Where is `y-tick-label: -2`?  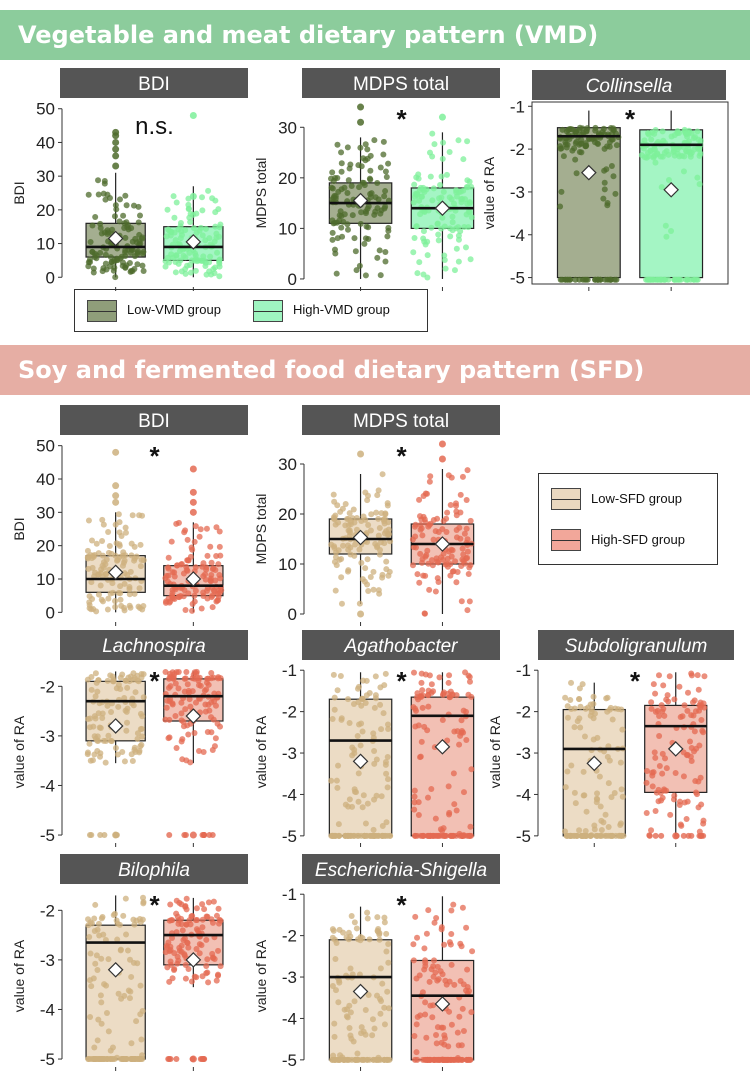
y-tick-label: -2 is located at coordinates (289, 712).